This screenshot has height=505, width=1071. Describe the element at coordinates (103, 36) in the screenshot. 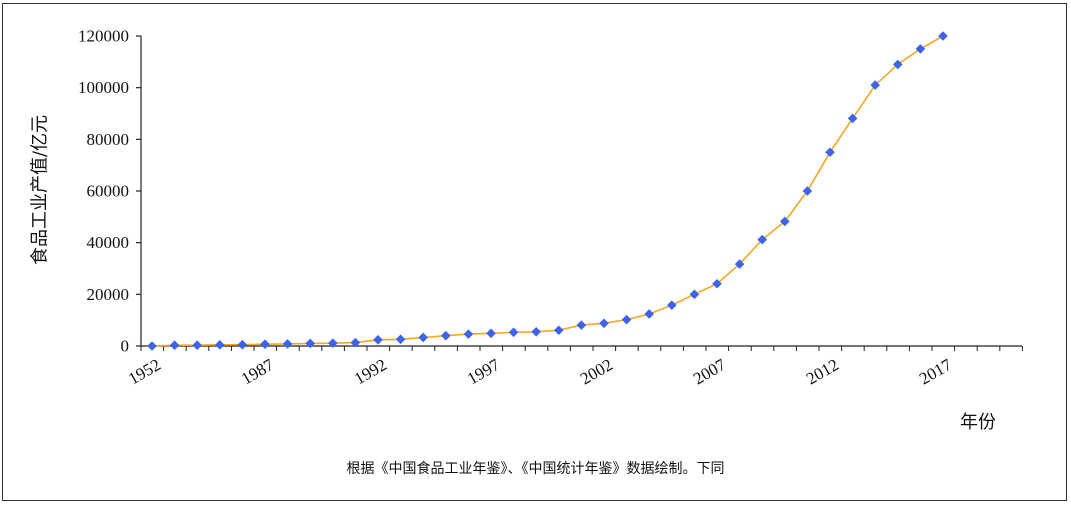

I see `y-tick-label: 120000` at that location.